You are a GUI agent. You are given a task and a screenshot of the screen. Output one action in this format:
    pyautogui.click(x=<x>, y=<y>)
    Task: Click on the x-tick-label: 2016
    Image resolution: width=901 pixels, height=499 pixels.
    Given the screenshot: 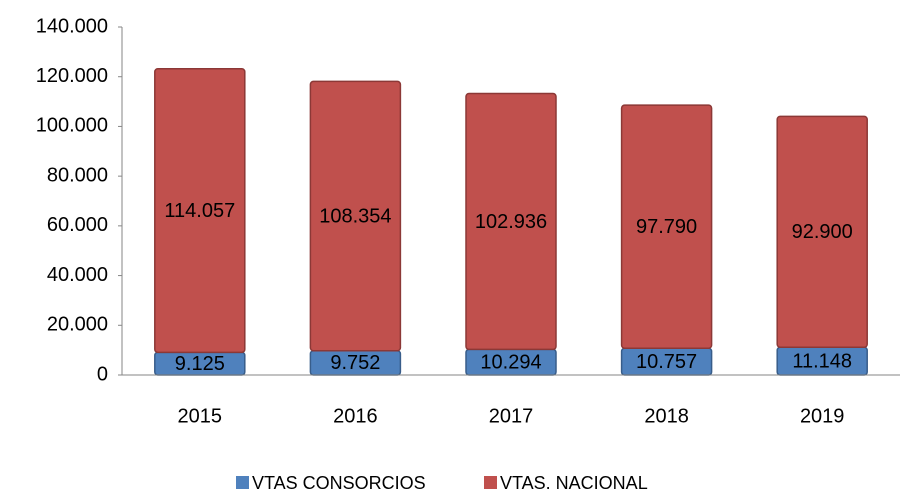 What is the action you would take?
    pyautogui.click(x=355, y=416)
    